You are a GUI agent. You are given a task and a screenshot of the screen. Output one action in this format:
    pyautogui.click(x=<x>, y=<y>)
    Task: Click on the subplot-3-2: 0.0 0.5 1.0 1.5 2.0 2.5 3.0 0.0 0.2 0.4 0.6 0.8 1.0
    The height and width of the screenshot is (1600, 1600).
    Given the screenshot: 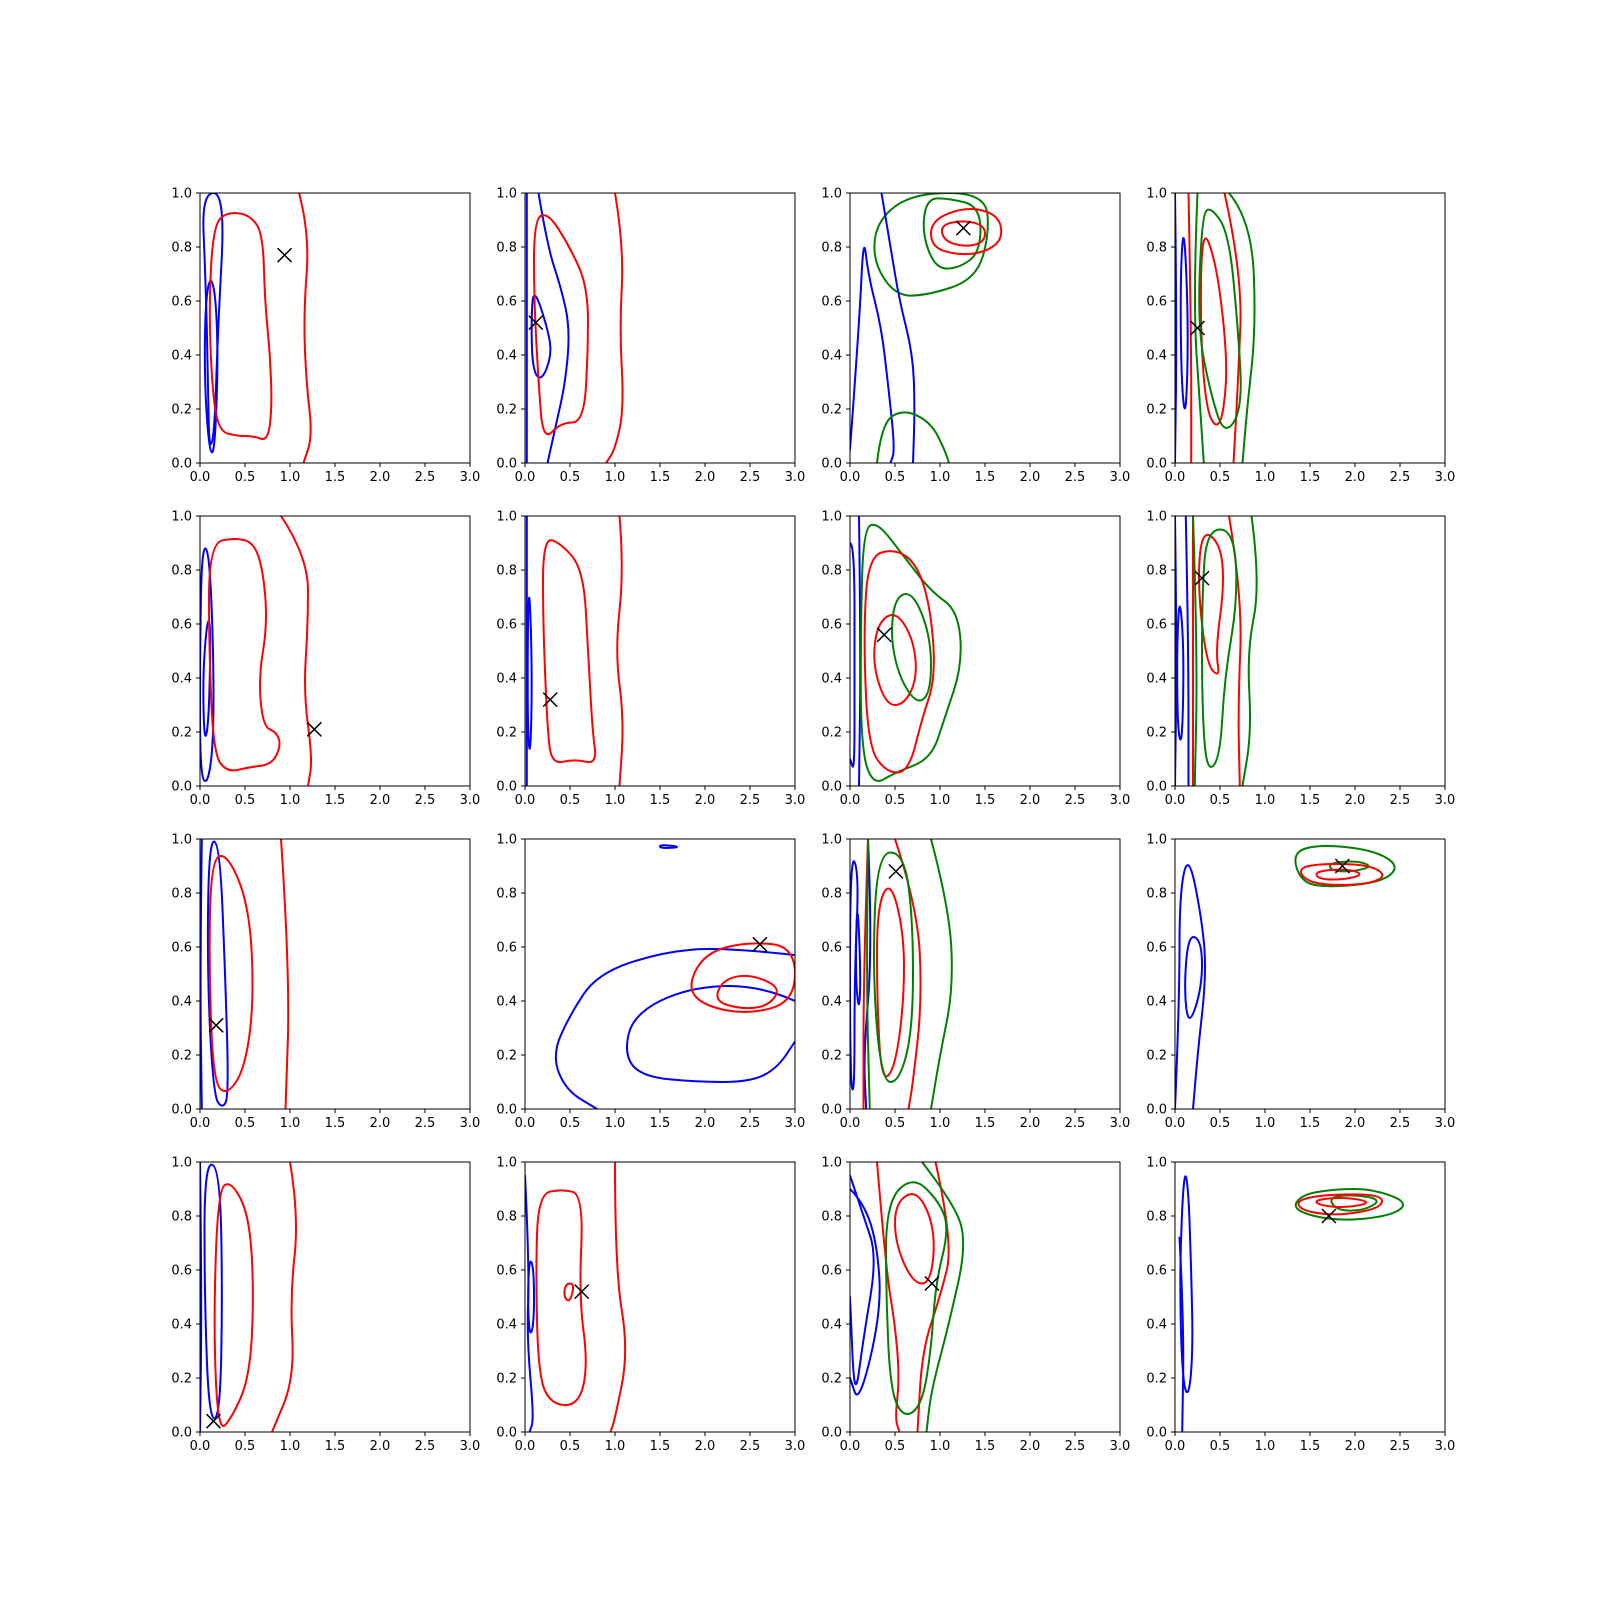 What is the action you would take?
    pyautogui.click(x=650, y=982)
    